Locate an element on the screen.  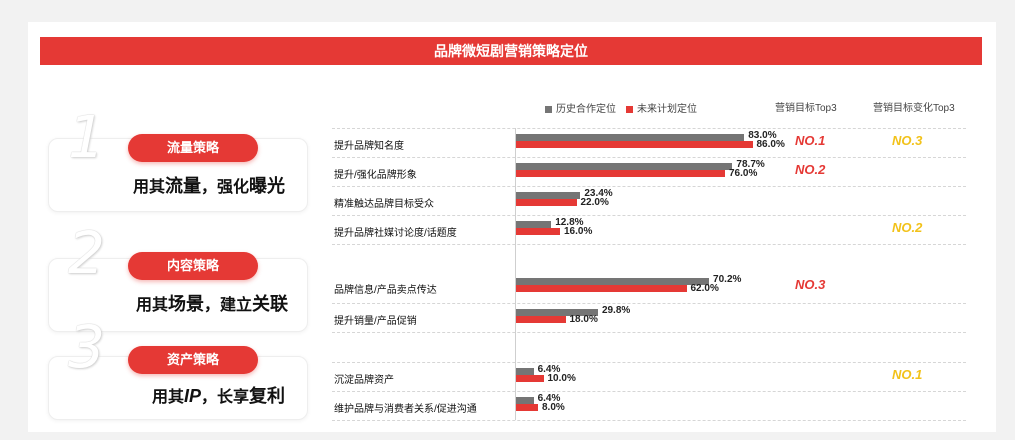
value-label-future: 86.0% is located at coordinates (770, 144).